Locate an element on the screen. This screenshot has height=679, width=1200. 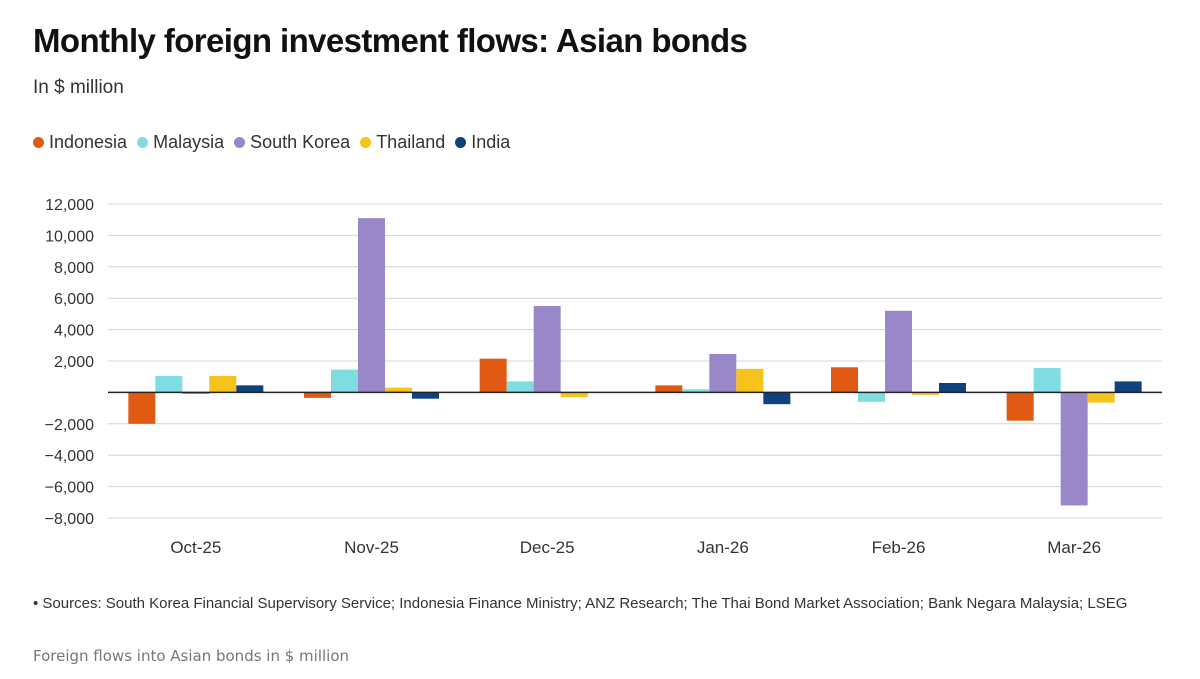
y-tick-label: 6,000 is located at coordinates (74, 299).